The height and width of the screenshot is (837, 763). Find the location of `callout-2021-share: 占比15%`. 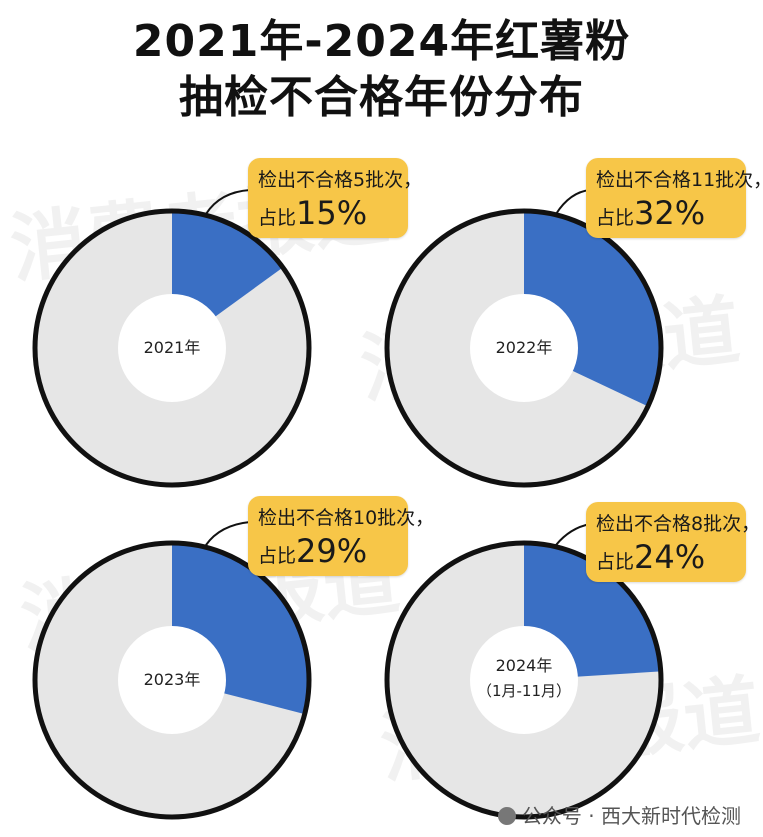

callout-2021-share: 占比15% is located at coordinates (312, 215).